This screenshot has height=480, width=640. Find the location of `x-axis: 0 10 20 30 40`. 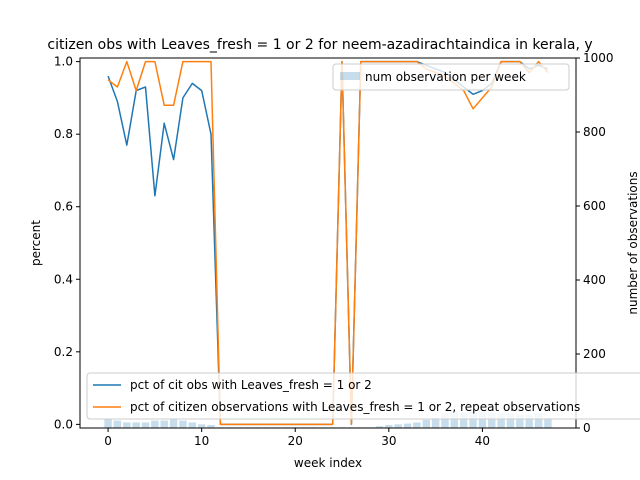

x-axis: 0 10 20 30 40 is located at coordinates (297, 438).